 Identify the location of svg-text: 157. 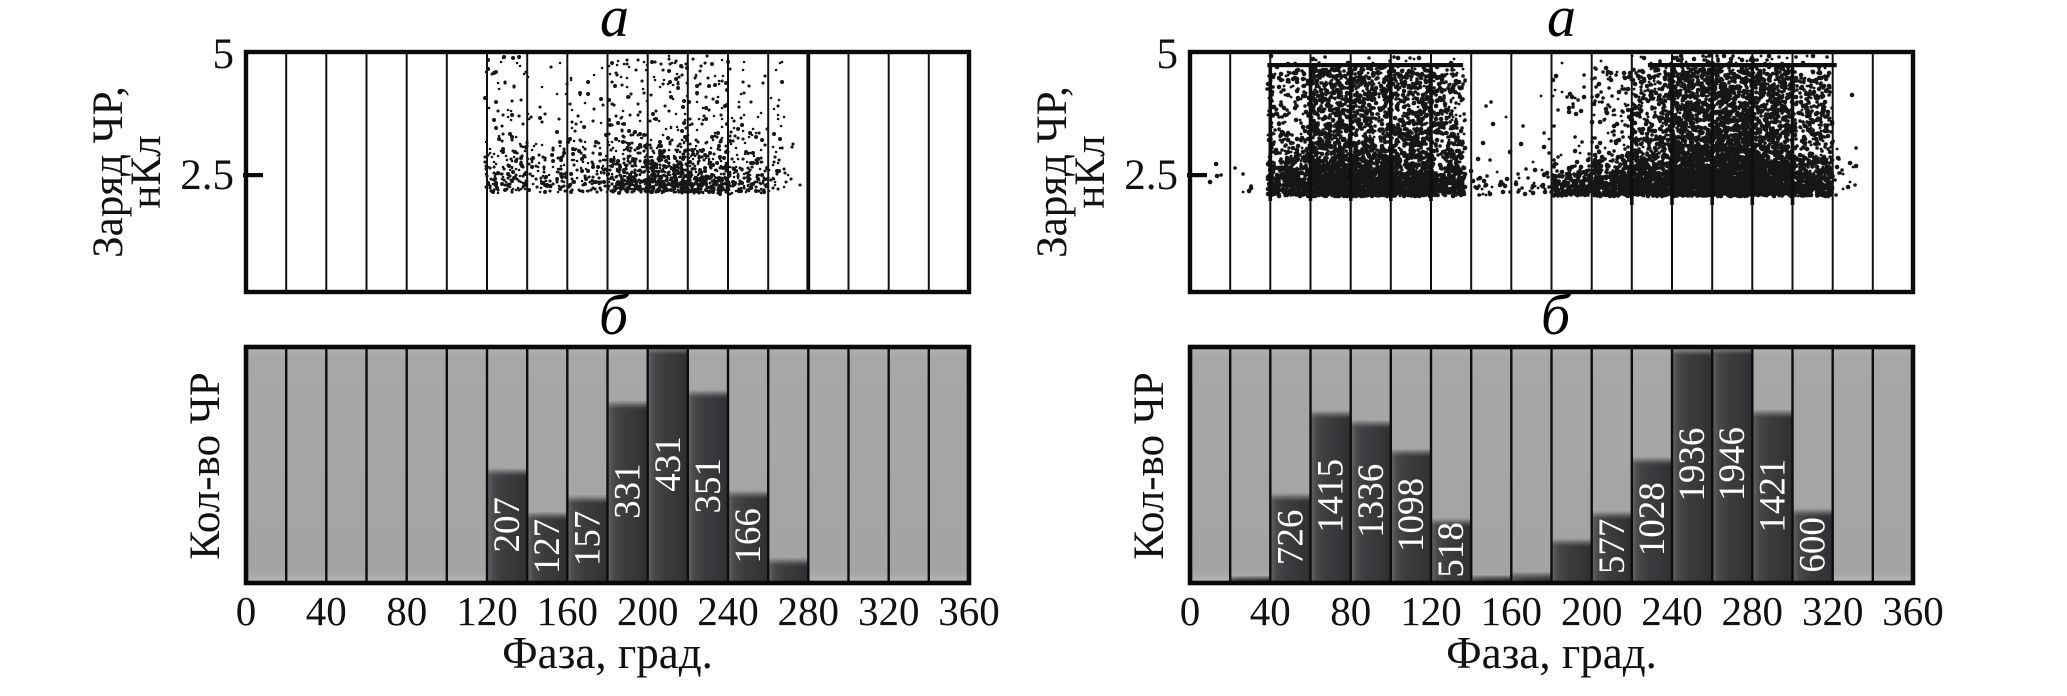
(587, 539).